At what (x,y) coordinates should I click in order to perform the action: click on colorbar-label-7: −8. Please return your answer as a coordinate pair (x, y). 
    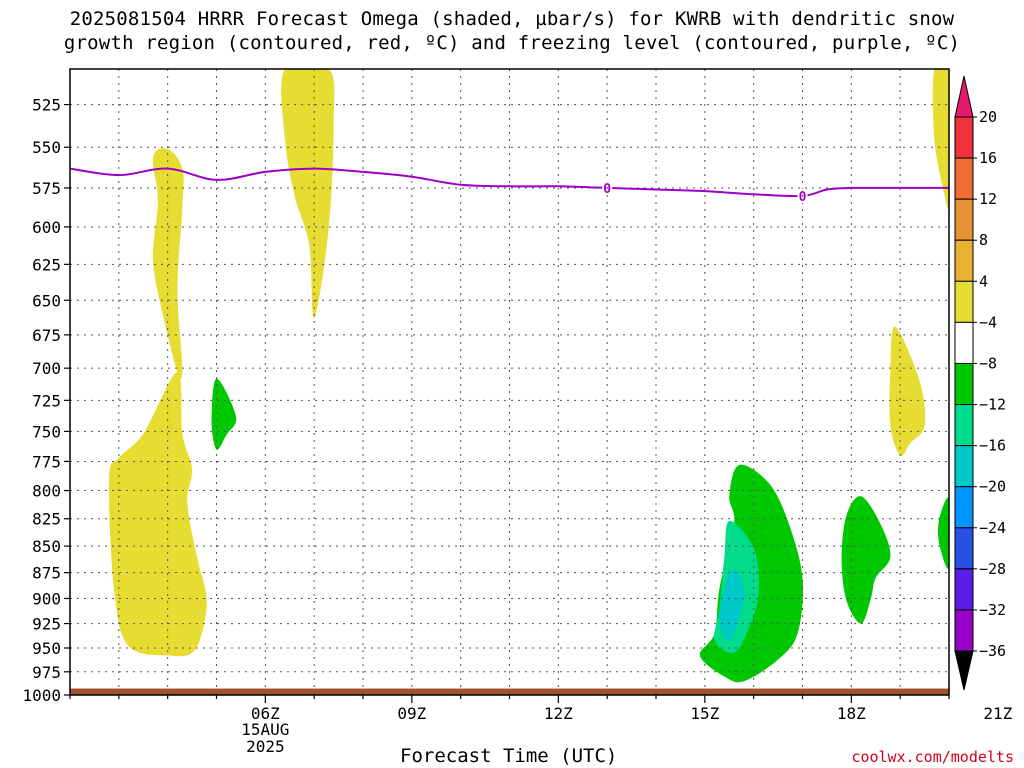
    Looking at the image, I should click on (988, 363).